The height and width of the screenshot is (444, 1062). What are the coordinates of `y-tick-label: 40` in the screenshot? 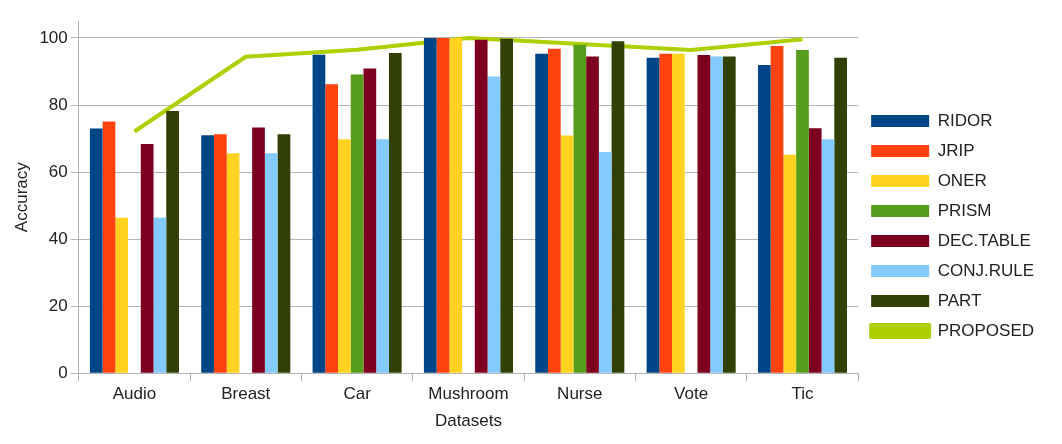 It's located at (58, 238).